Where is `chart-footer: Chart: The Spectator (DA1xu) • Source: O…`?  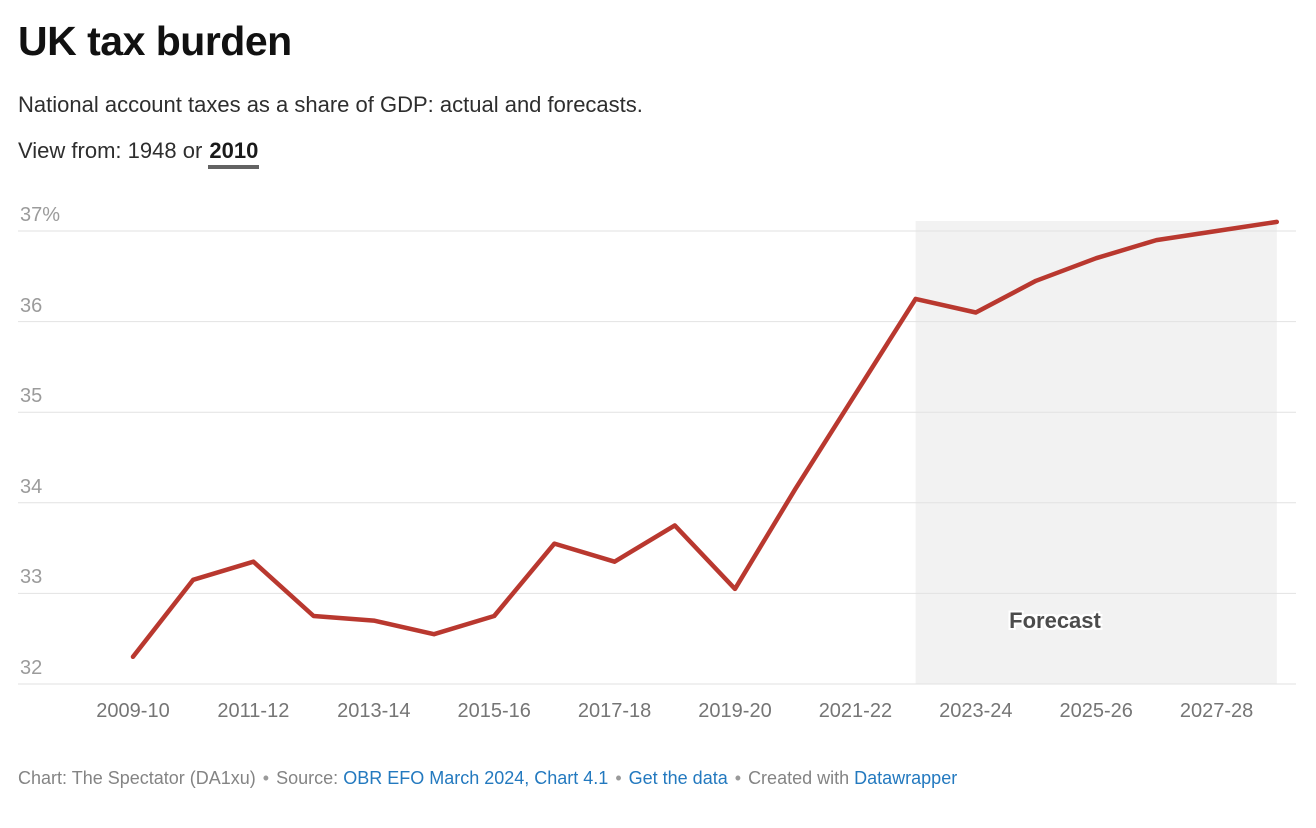
chart-footer: Chart: The Spectator (DA1xu) • Source: O… is located at coordinates (658, 778).